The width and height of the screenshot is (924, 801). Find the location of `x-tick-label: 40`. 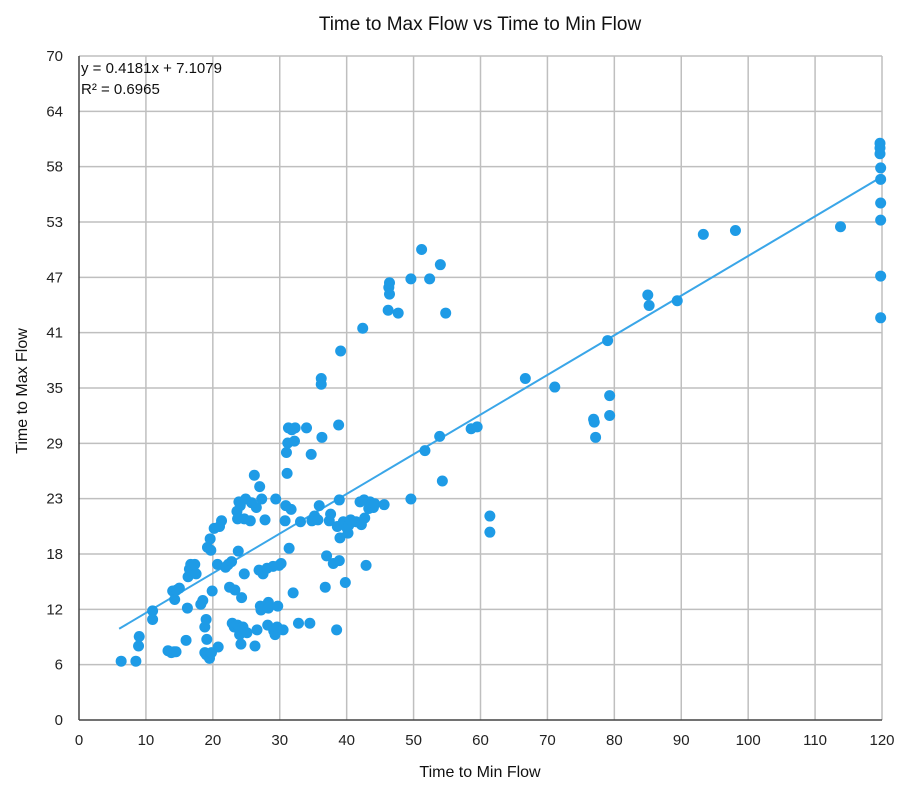

x-tick-label: 40 is located at coordinates (346, 740).